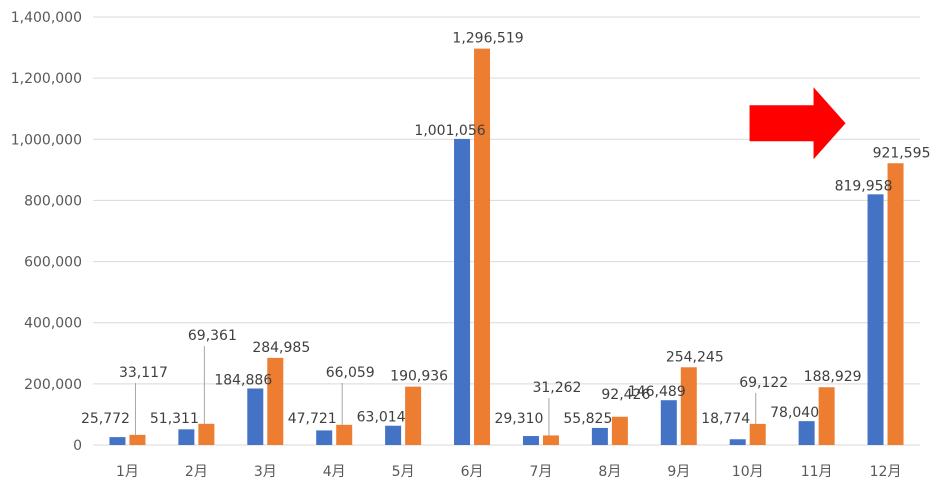  Describe the element at coordinates (46, 140) in the screenshot. I see `y-tick-label: 1,000,000` at that location.